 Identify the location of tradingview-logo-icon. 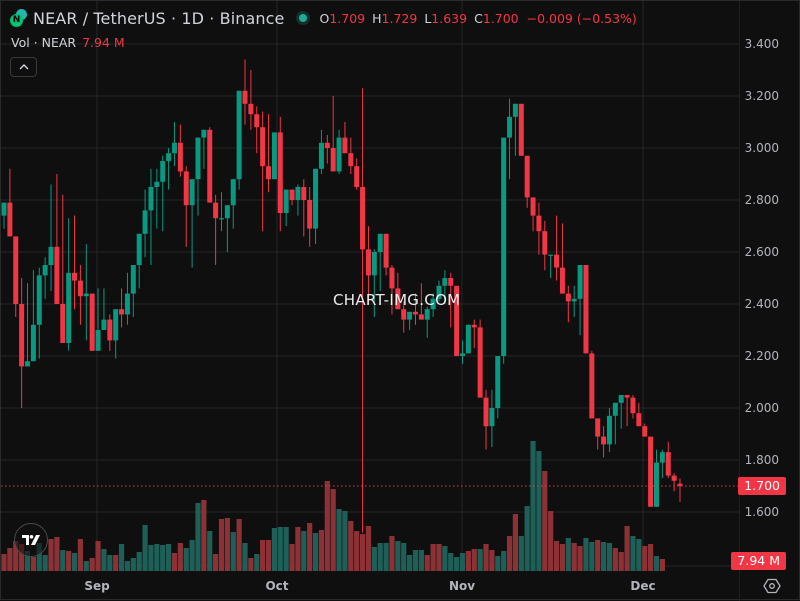
(31, 540).